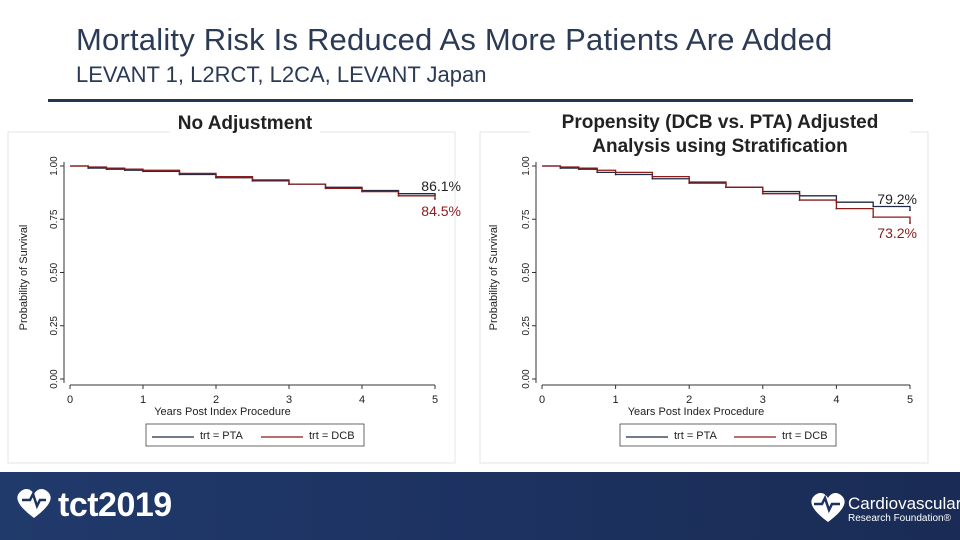  Describe the element at coordinates (362, 400) in the screenshot. I see `x-tick-label-0-4: 4` at that location.